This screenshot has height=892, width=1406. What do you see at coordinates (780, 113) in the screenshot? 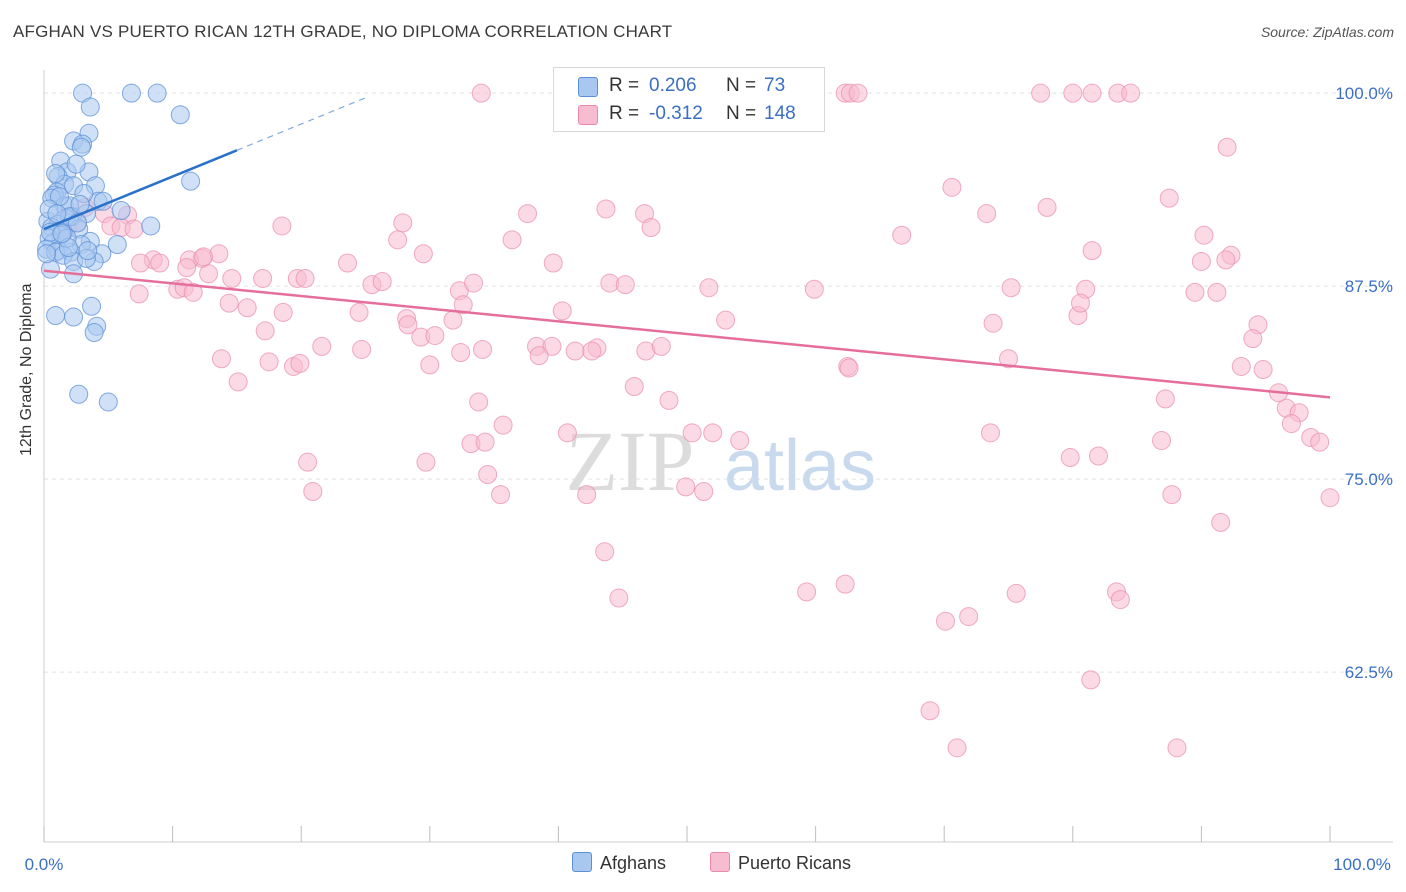
I see `n-value: 148` at bounding box center [780, 113].